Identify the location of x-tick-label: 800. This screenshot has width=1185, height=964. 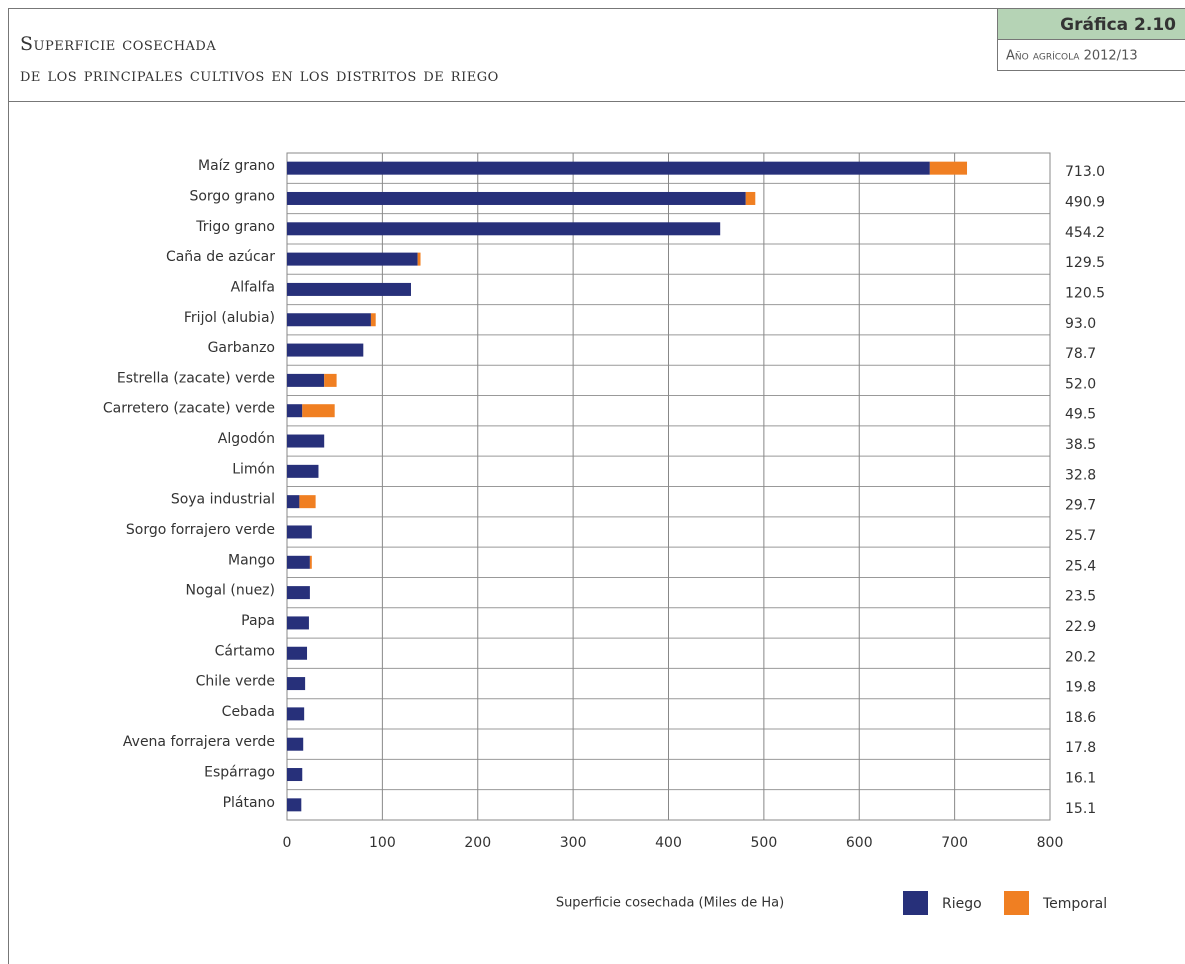
(1050, 843).